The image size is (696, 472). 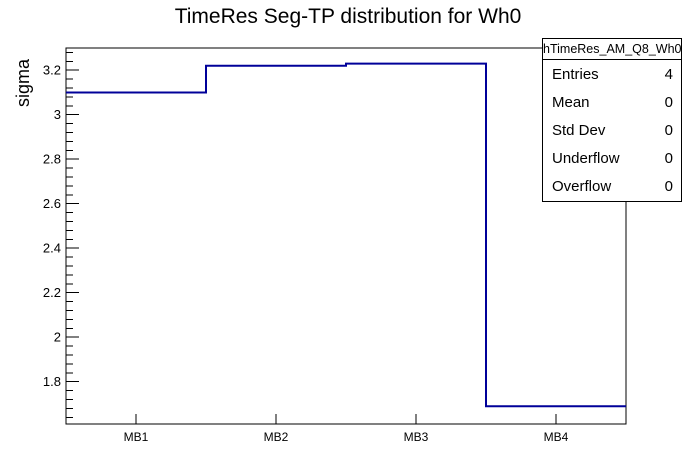 I want to click on stats-box-title: hTimeRes_AM_Q8_Wh0, so click(x=612, y=49).